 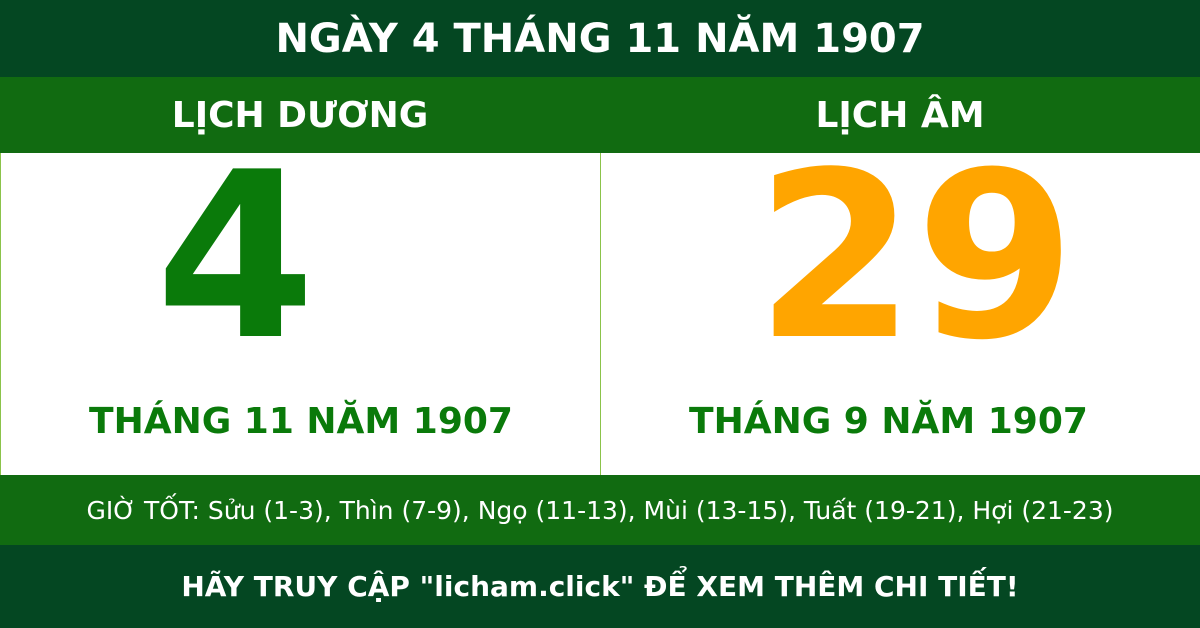 I want to click on solar-month-year: THÁNG 11 NĂM 1907, so click(x=301, y=421).